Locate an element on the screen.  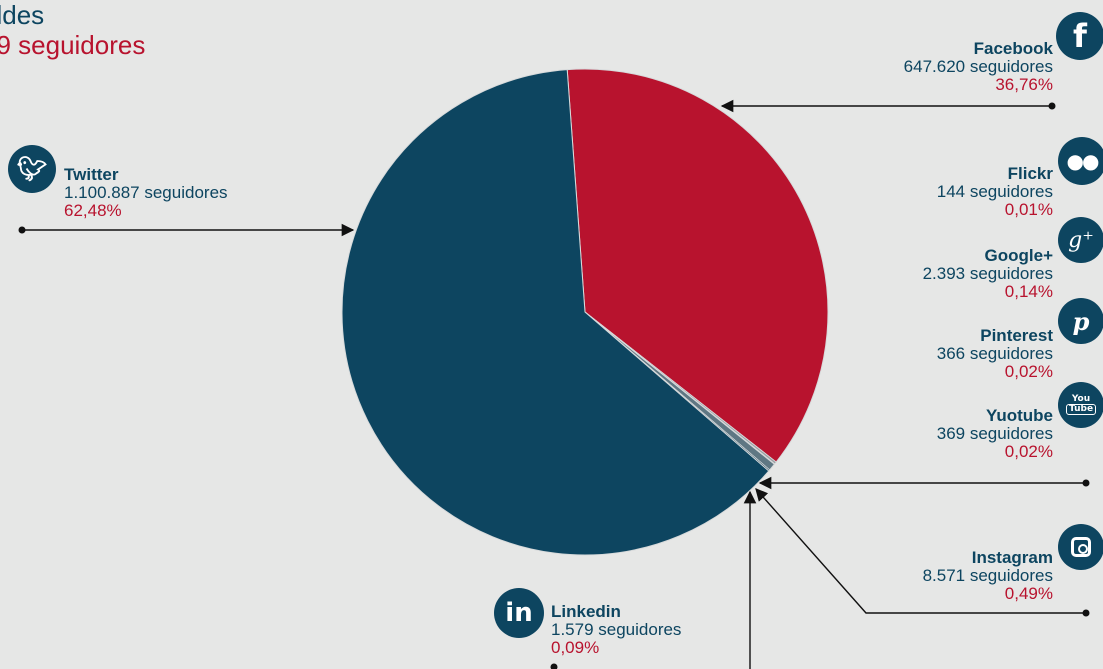
facebook-connector-dot is located at coordinates (1052, 106).